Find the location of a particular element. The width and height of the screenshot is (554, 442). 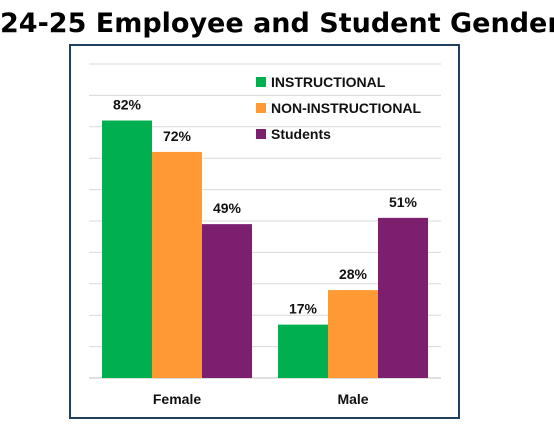

data-label: 28% is located at coordinates (353, 274).